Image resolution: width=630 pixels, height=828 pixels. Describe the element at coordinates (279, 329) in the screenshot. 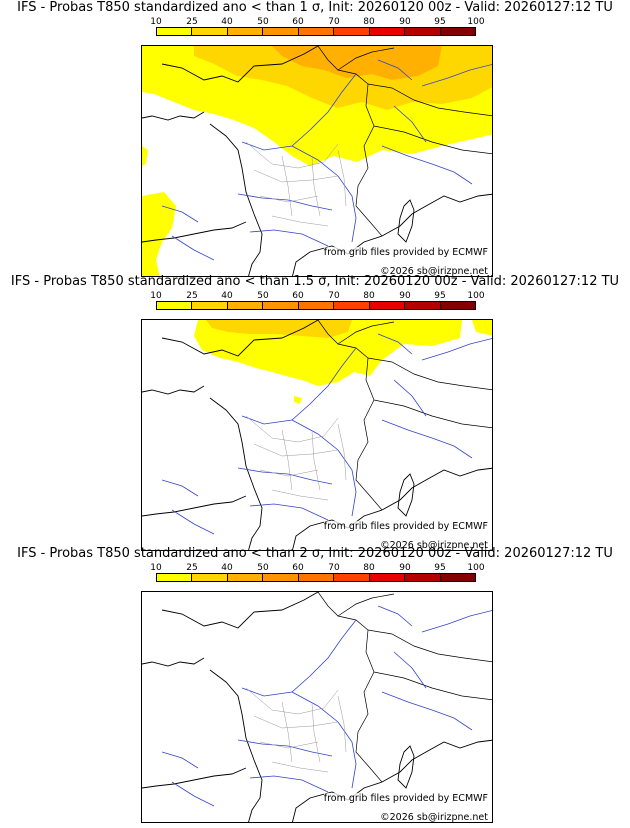

I see `probability-area-mid` at that location.